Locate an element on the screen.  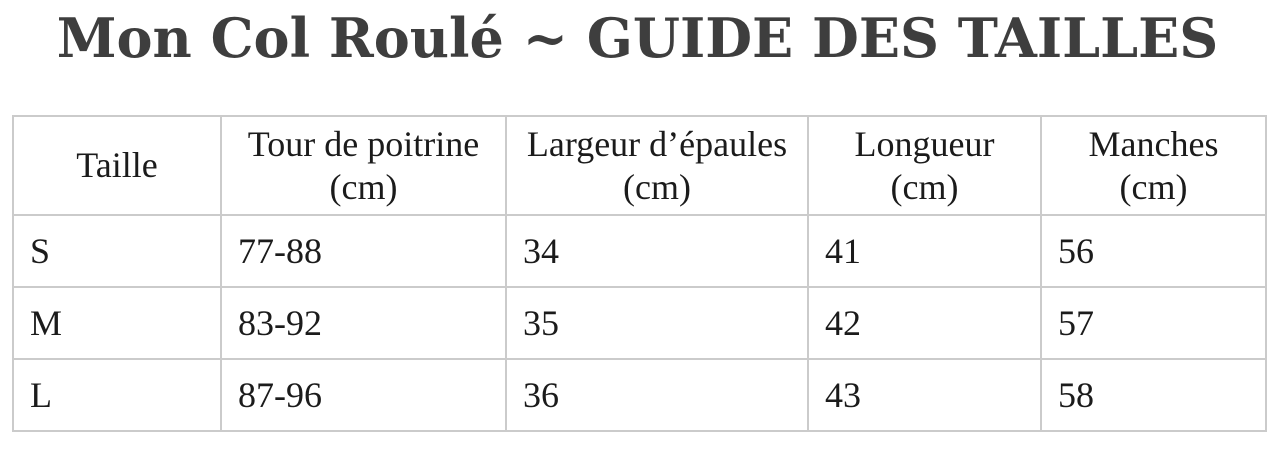
cell-poitrine: 77-88 is located at coordinates (363, 251).